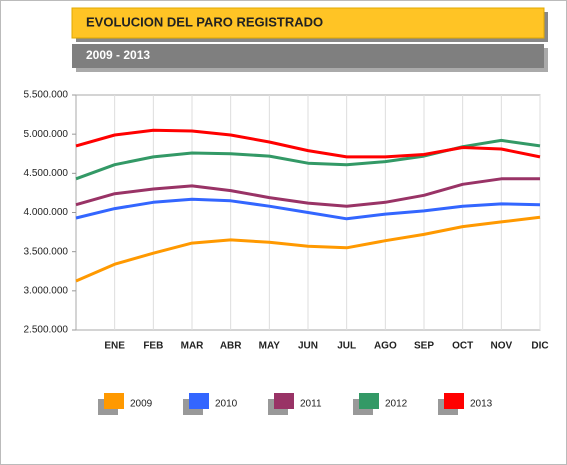  I want to click on legend-label: 2010, so click(226, 404).